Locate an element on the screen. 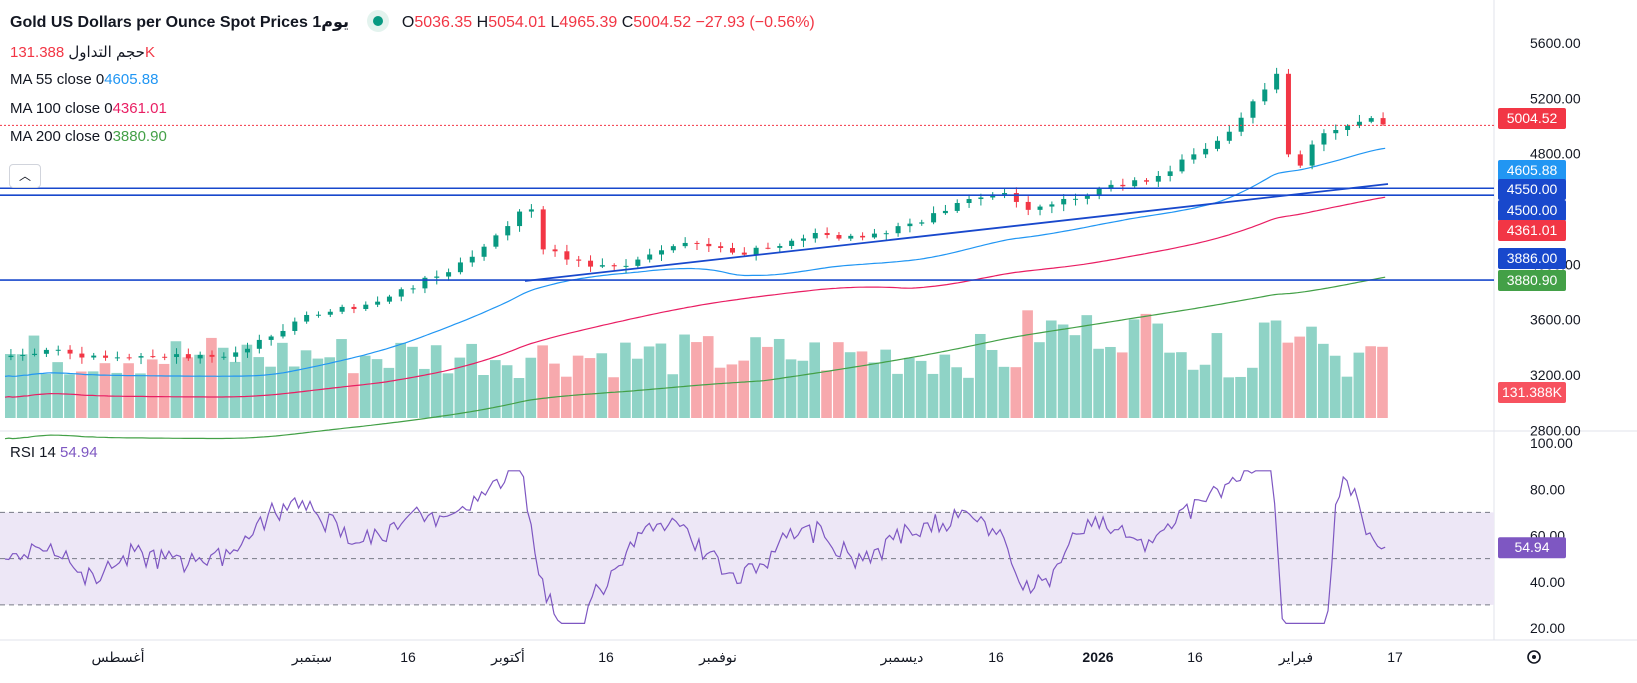 The image size is (1637, 683). interval-label: 1يوم is located at coordinates (330, 22).